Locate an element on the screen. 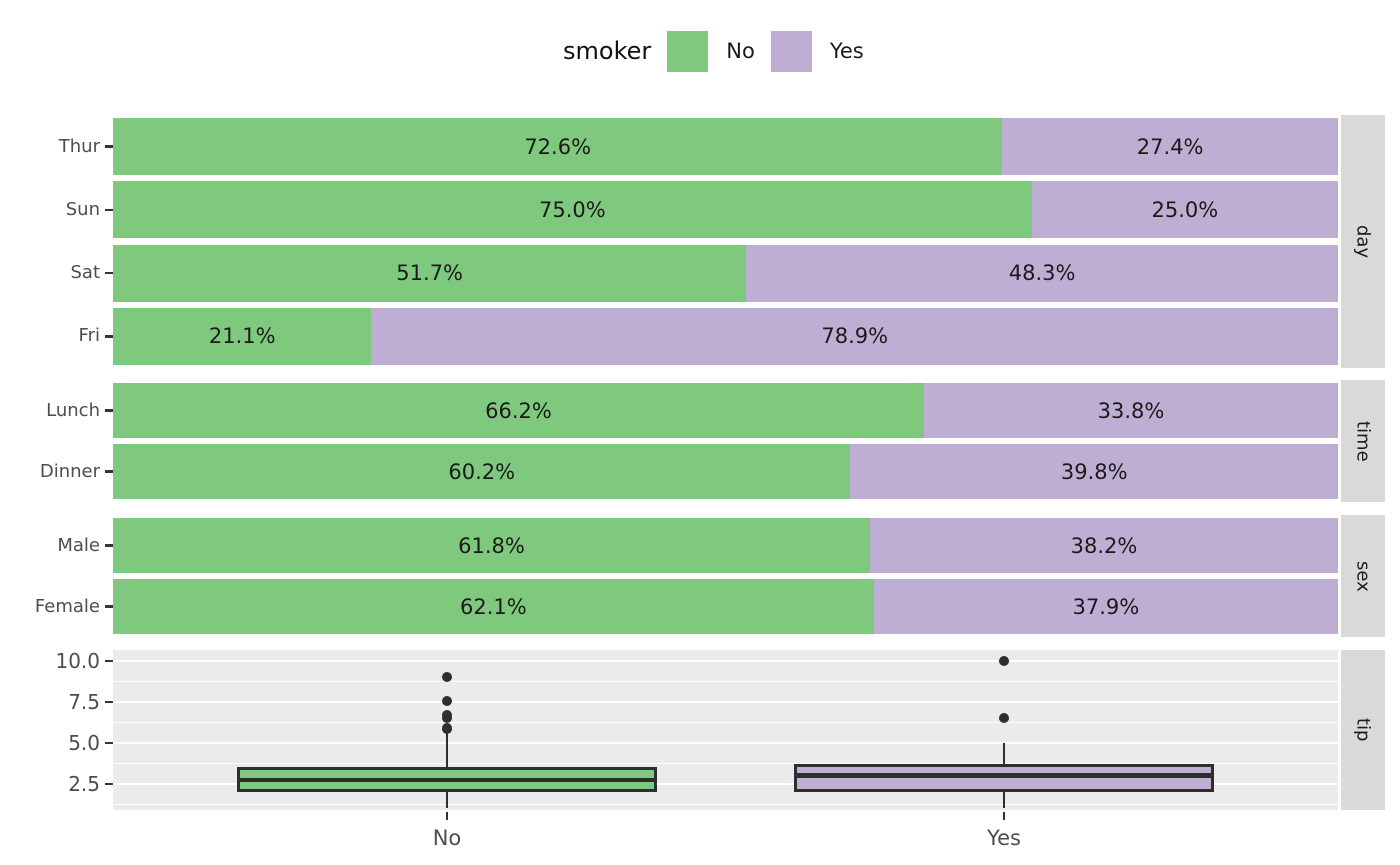  facet-strip-day: day is located at coordinates (1363, 241).